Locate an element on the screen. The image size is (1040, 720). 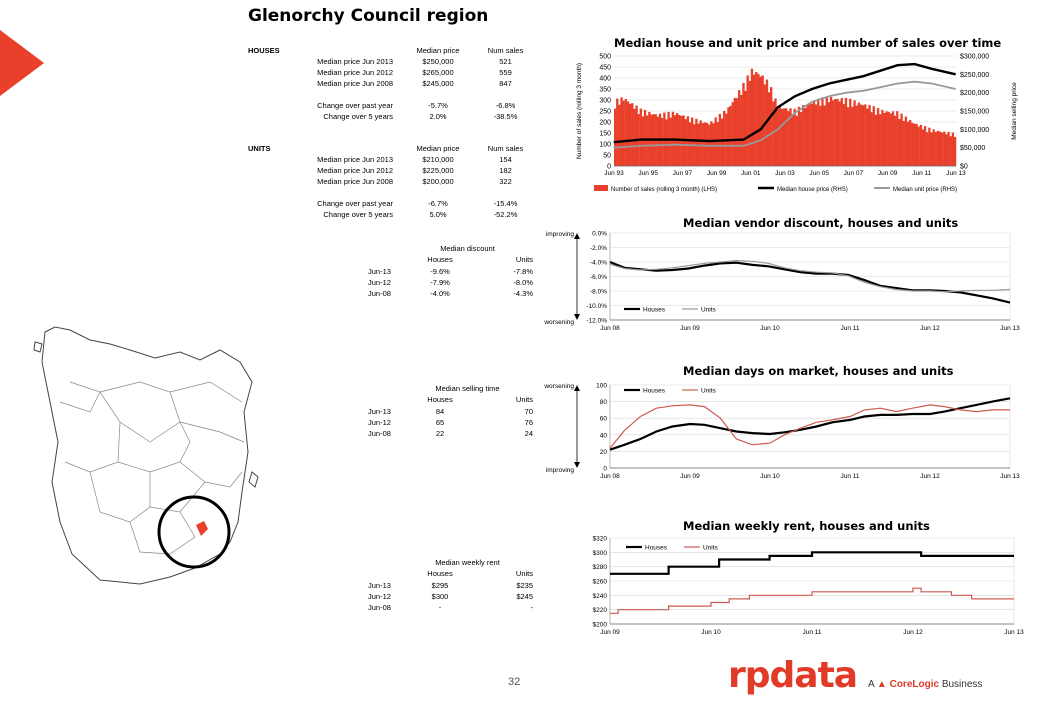
x-tick-label: Jun 08 is located at coordinates (610, 328).